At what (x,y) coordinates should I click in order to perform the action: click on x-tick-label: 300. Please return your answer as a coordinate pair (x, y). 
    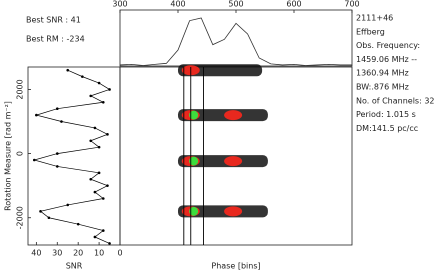
    Looking at the image, I should click on (119, 4).